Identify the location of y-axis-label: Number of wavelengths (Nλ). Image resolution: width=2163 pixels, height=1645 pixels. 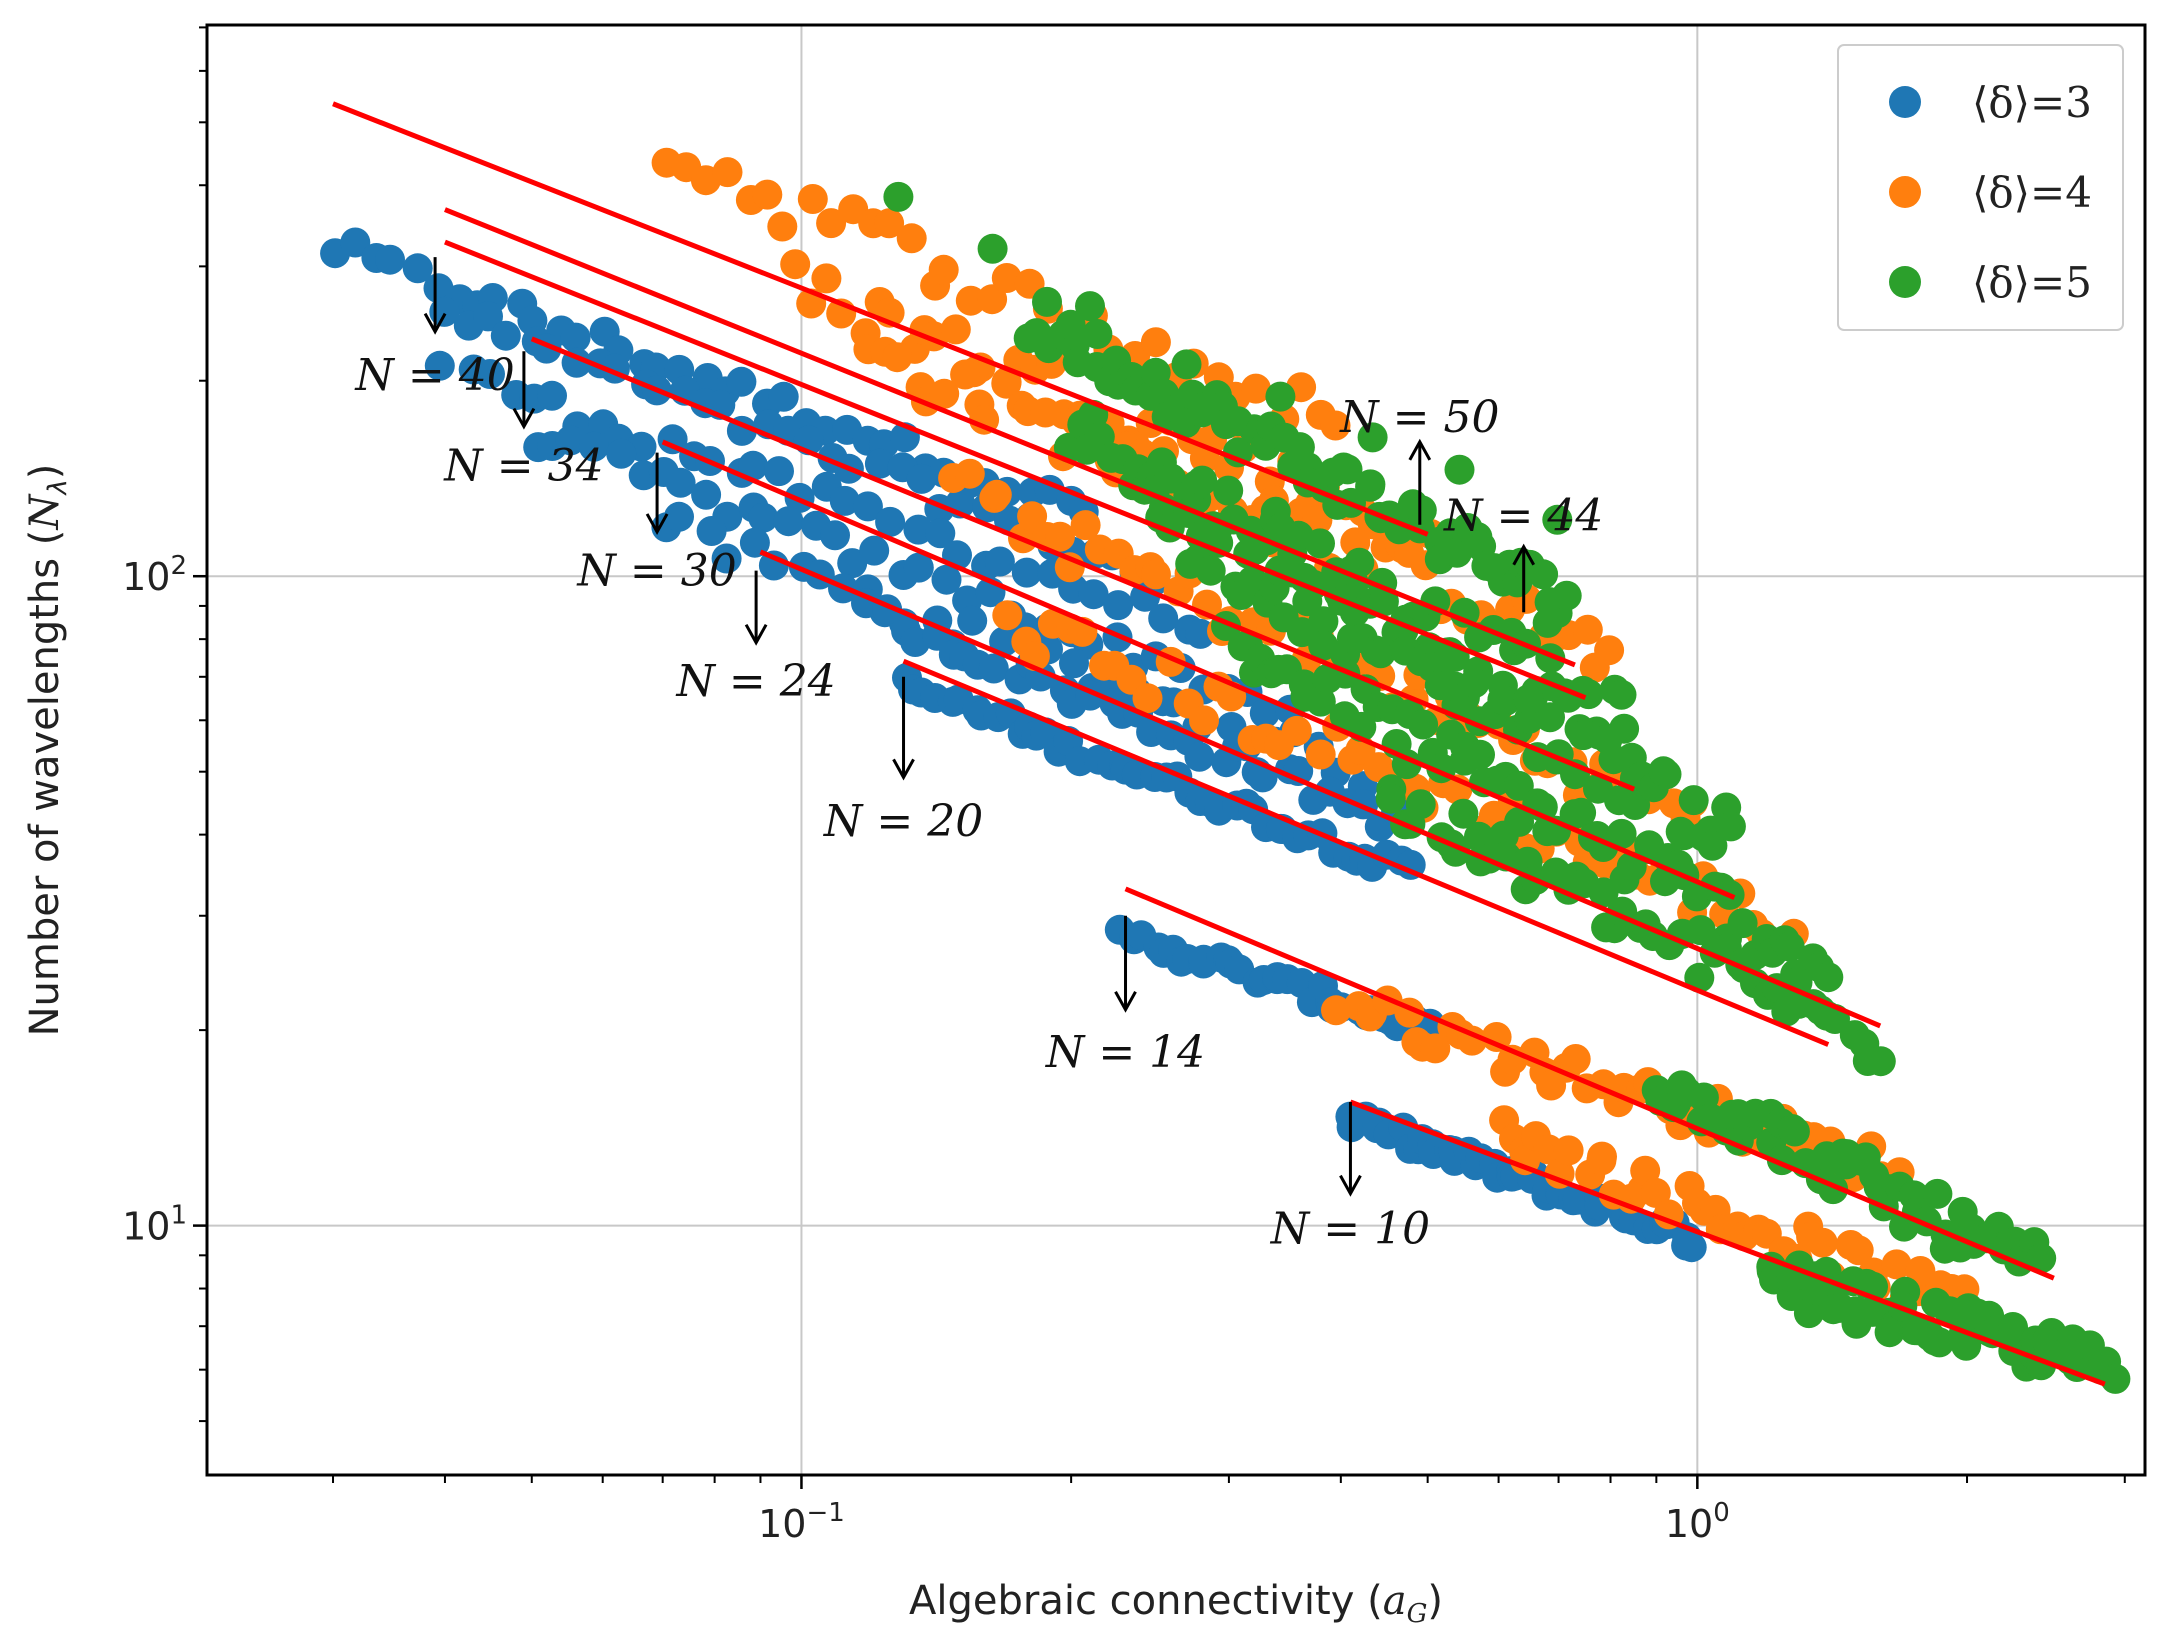
(47, 750).